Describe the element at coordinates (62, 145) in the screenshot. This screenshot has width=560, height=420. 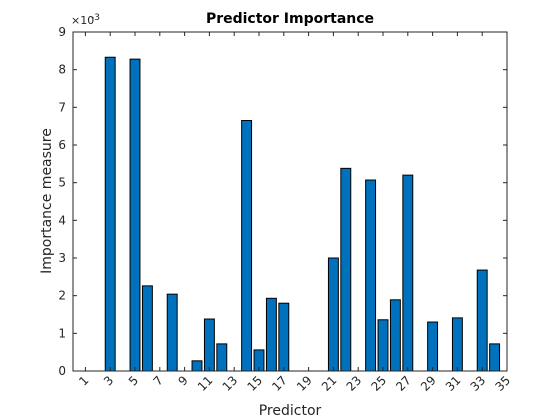
I see `y-tick-label: 6` at that location.